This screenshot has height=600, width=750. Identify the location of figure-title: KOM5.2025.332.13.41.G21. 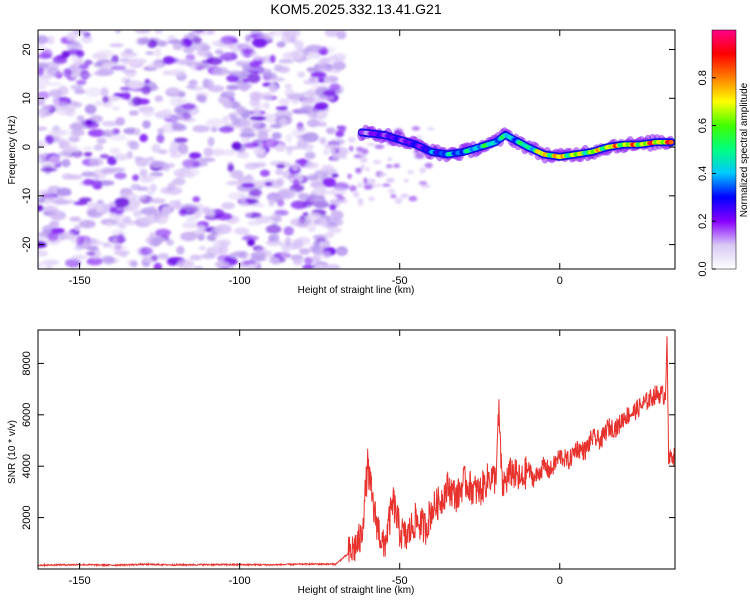
(355, 9).